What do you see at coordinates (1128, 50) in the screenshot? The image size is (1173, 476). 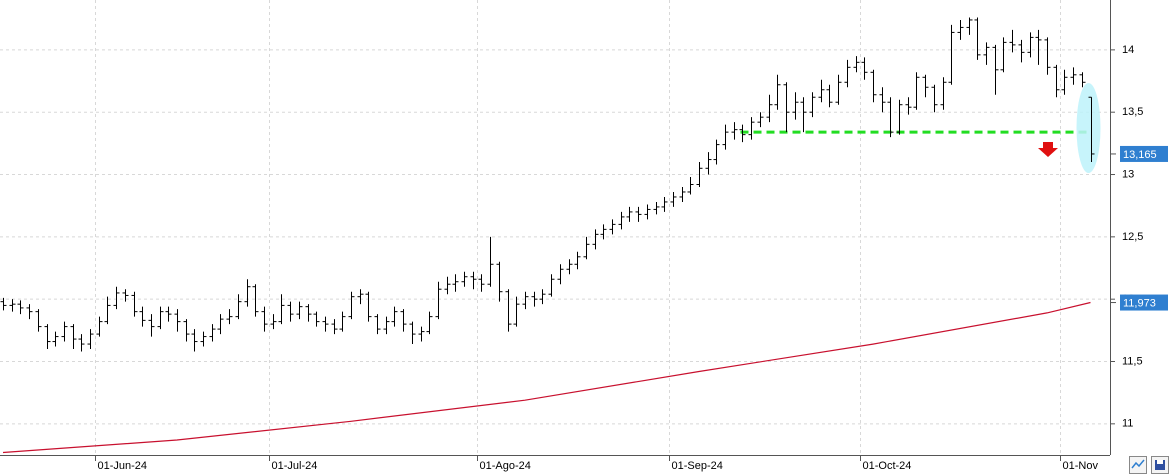 I see `y-tick-label: 14` at bounding box center [1128, 50].